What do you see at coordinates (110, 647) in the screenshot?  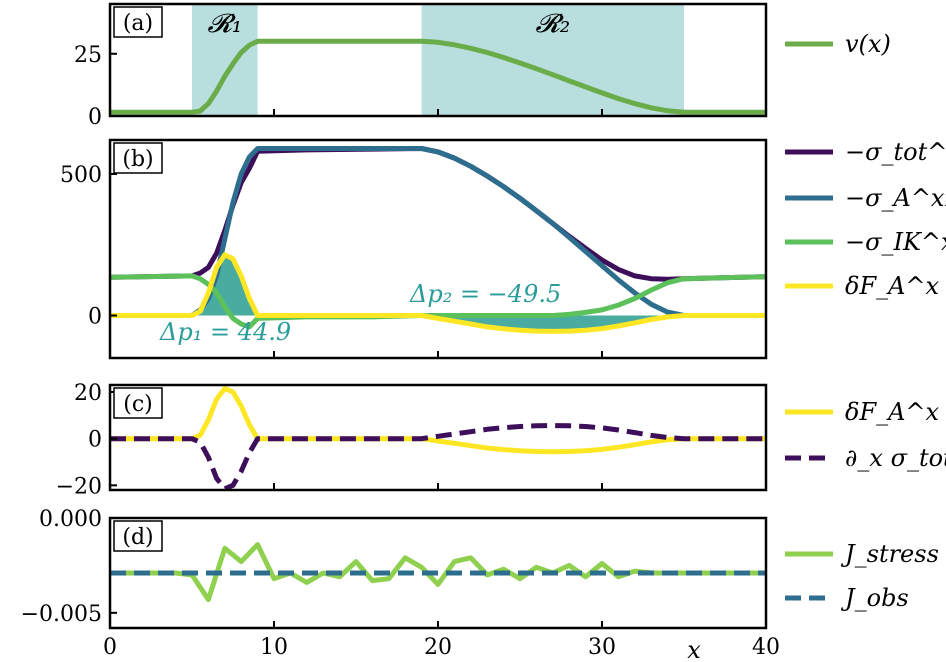 I see `x-tick-label: 0` at bounding box center [110, 647].